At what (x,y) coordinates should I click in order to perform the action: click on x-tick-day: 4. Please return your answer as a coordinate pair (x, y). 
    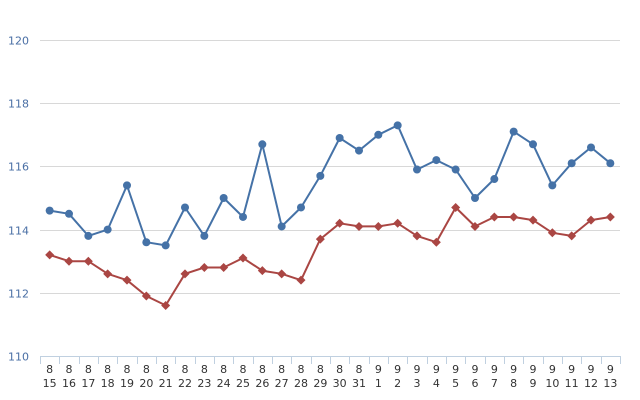
    Looking at the image, I should click on (436, 383).